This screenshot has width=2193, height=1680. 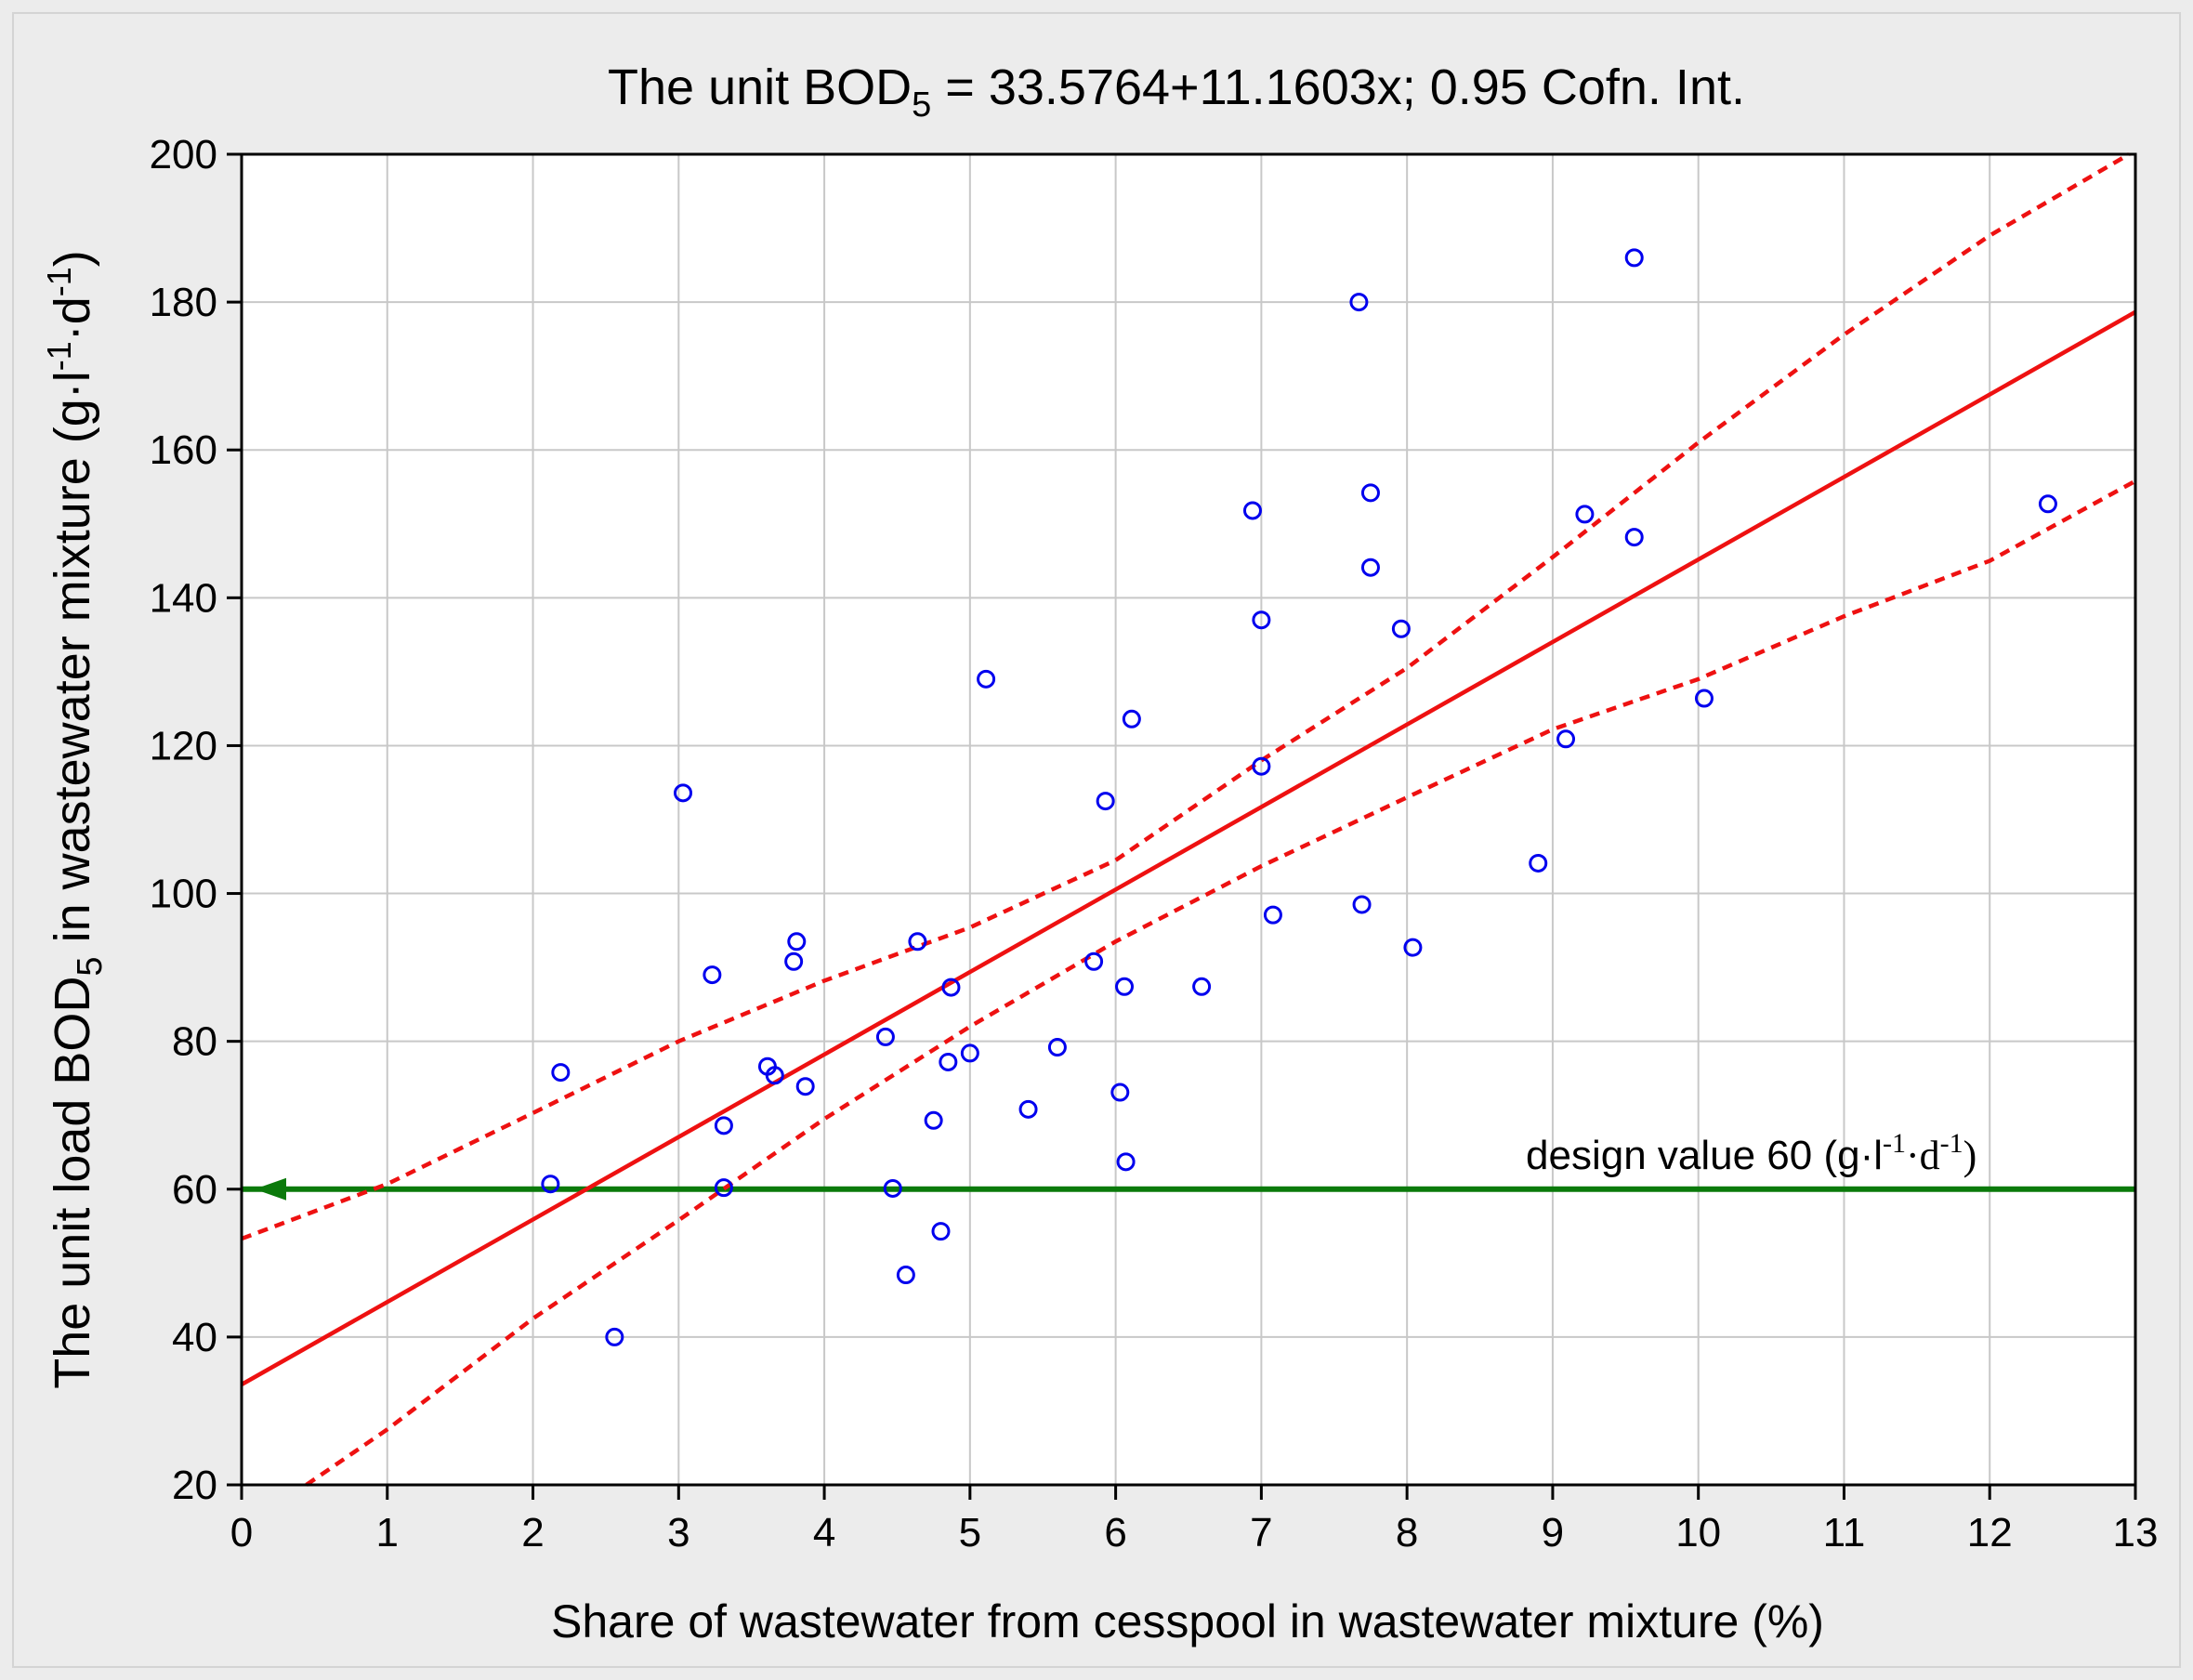 What do you see at coordinates (533, 1532) in the screenshot?
I see `x-tick-label: 2` at bounding box center [533, 1532].